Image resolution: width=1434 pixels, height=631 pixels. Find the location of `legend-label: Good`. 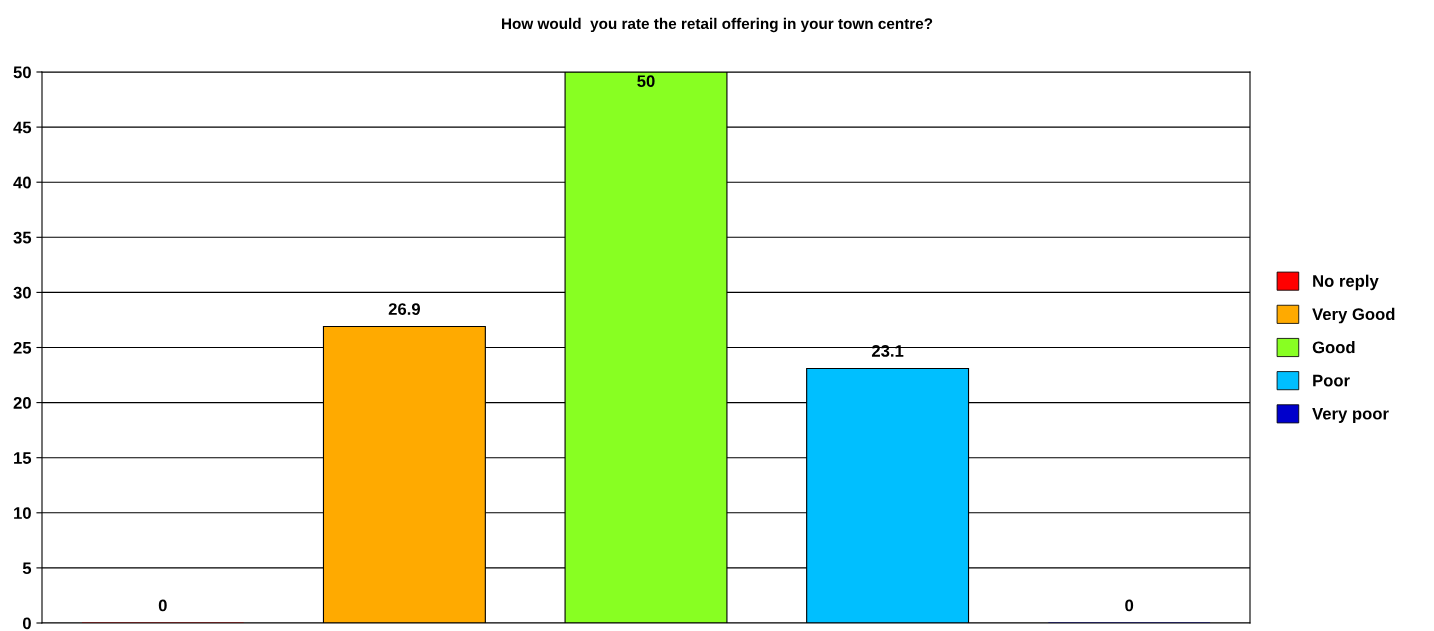

legend-label: Good is located at coordinates (1333, 347).